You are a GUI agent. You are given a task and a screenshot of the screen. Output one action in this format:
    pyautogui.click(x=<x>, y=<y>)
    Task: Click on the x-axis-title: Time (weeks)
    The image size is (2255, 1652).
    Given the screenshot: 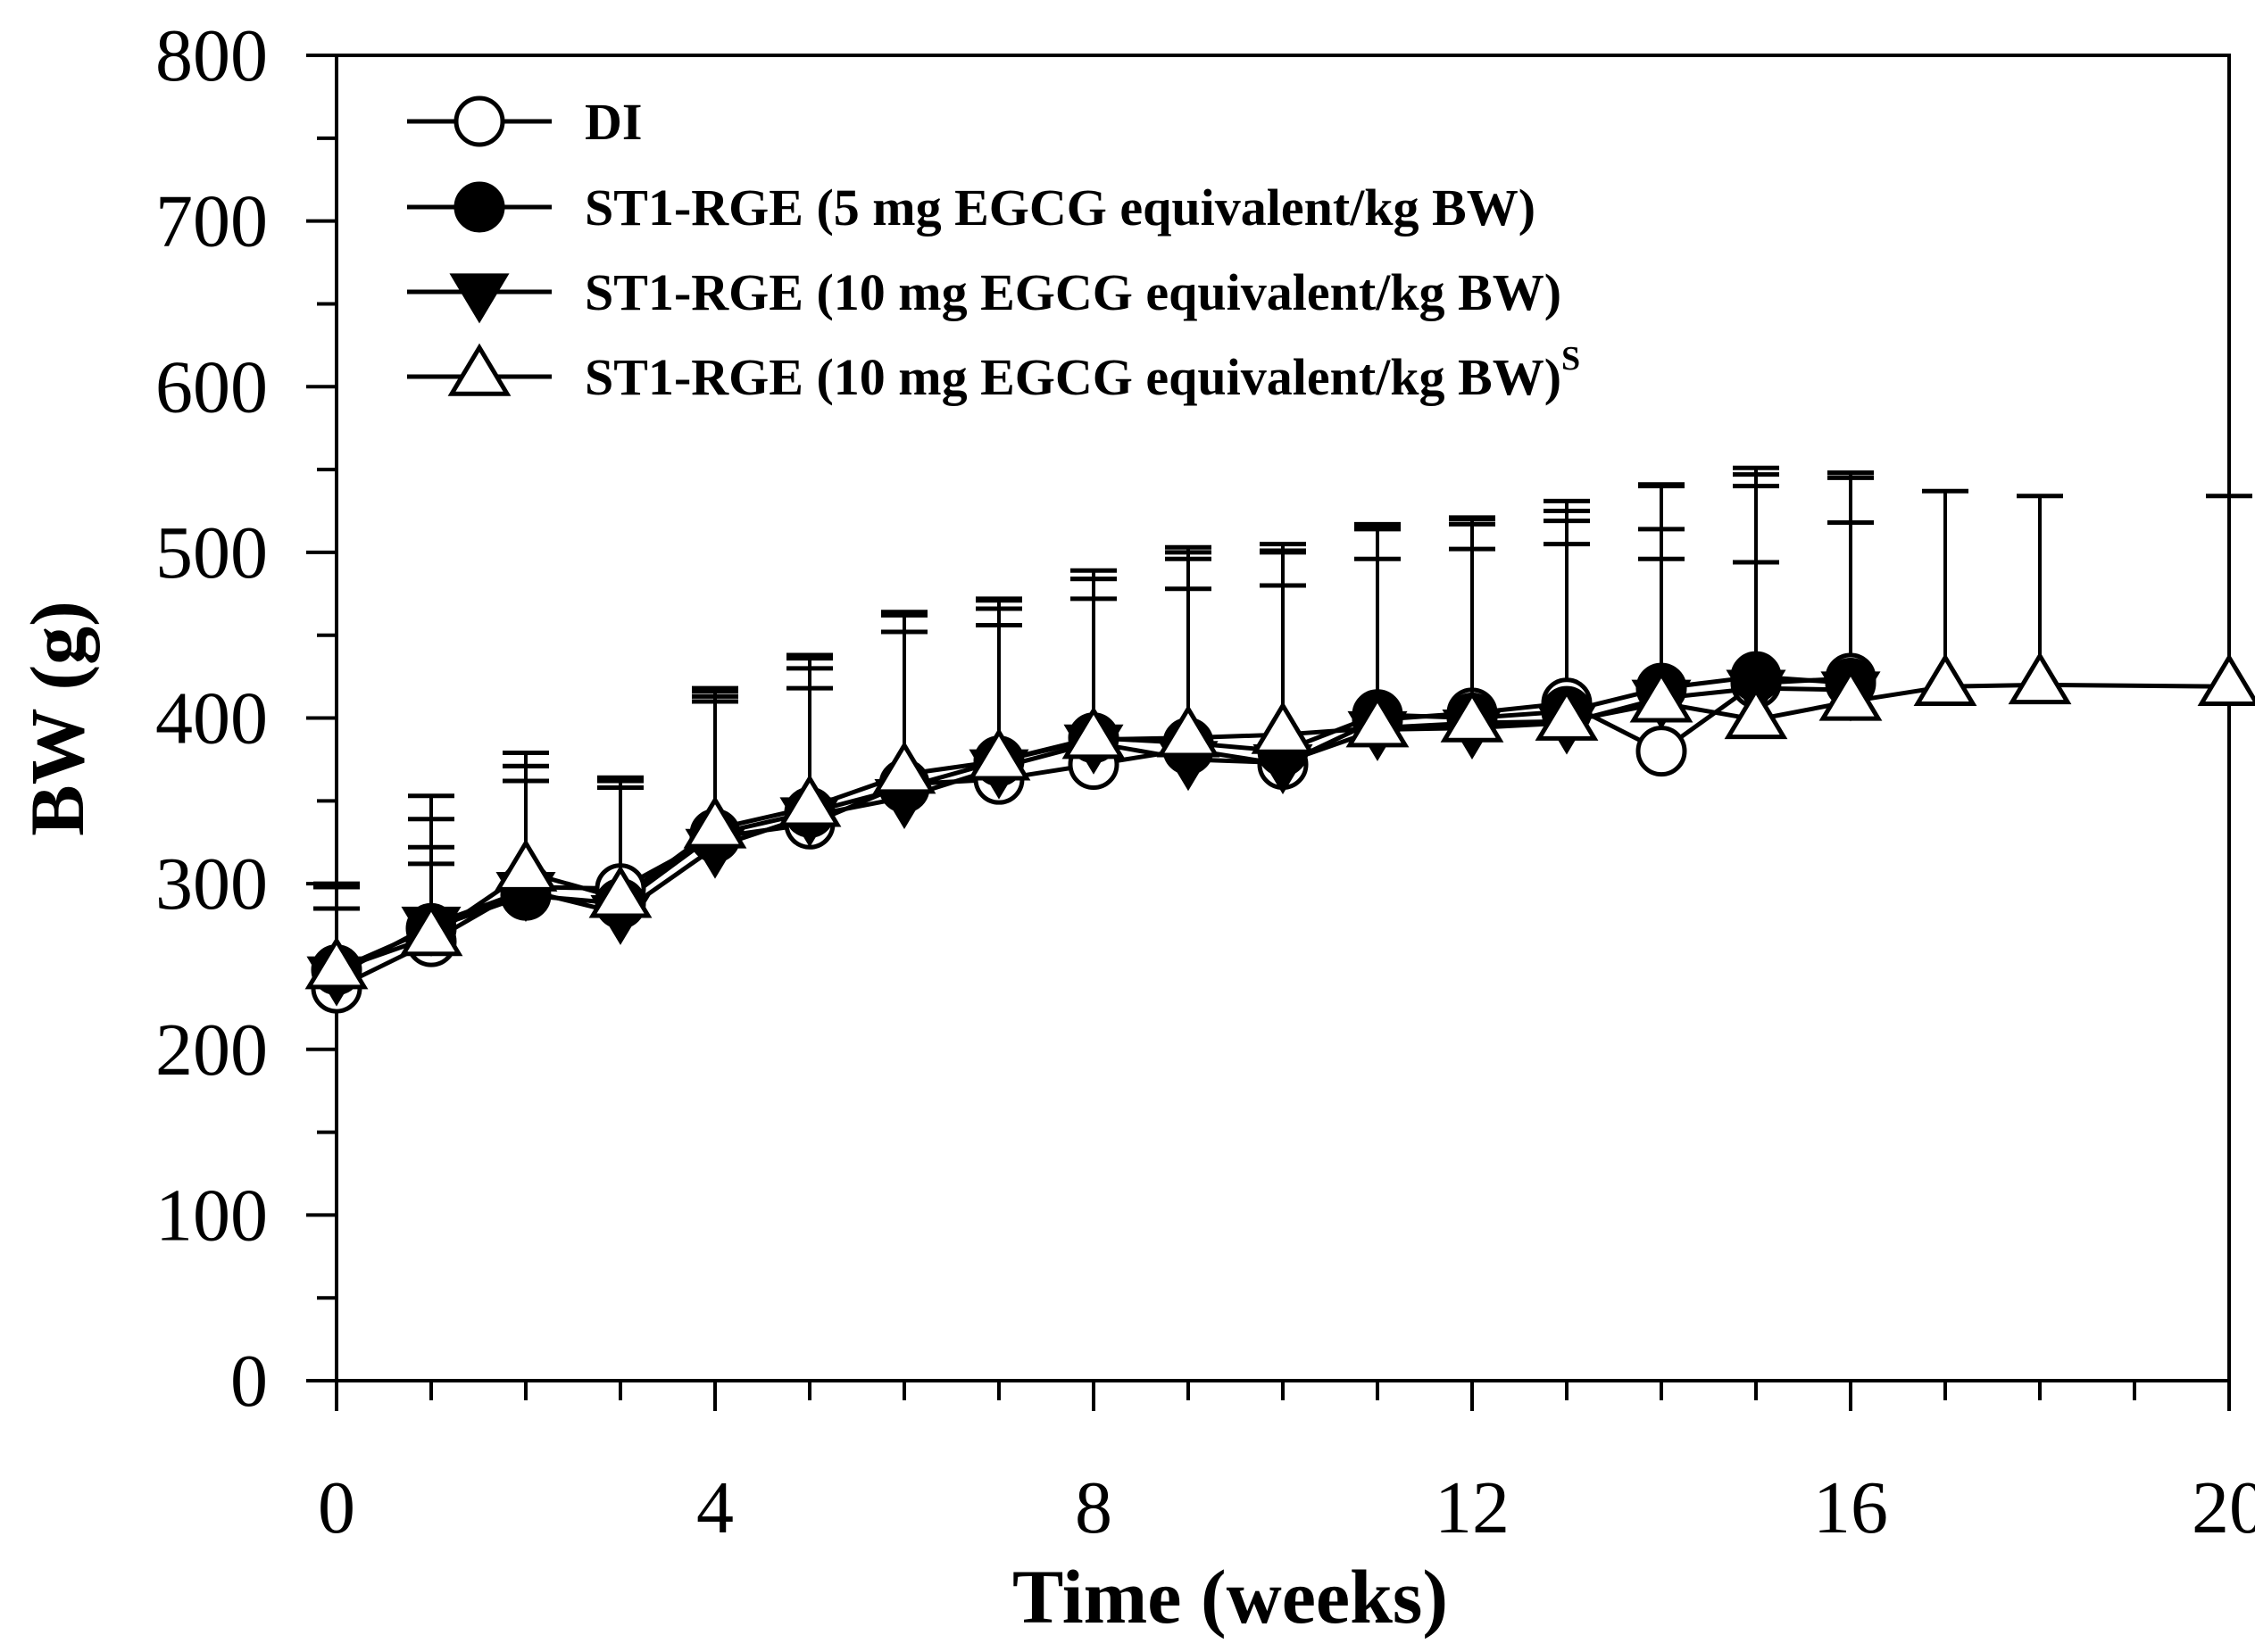 What is the action you would take?
    pyautogui.click(x=1230, y=1597)
    